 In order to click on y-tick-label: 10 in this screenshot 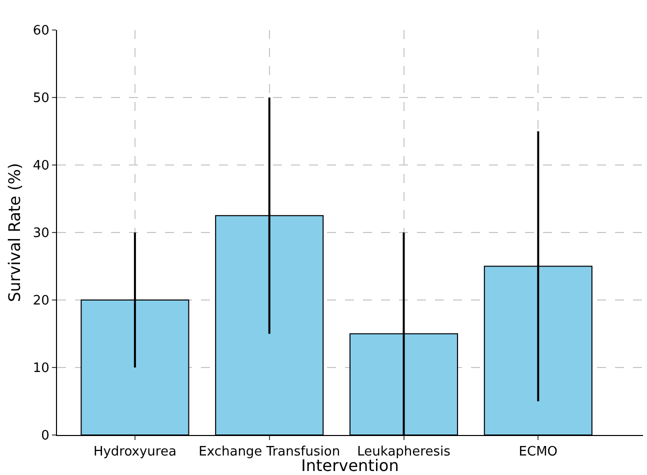, I will do `click(41, 368)`.